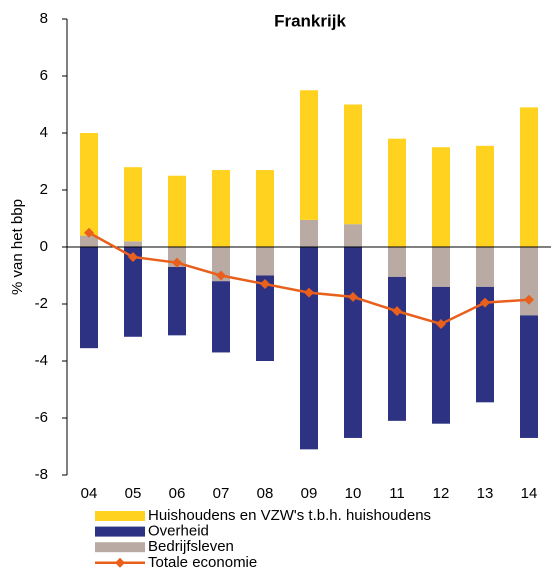  What do you see at coordinates (191, 546) in the screenshot?
I see `legend-label: Bedrijfsleven` at bounding box center [191, 546].